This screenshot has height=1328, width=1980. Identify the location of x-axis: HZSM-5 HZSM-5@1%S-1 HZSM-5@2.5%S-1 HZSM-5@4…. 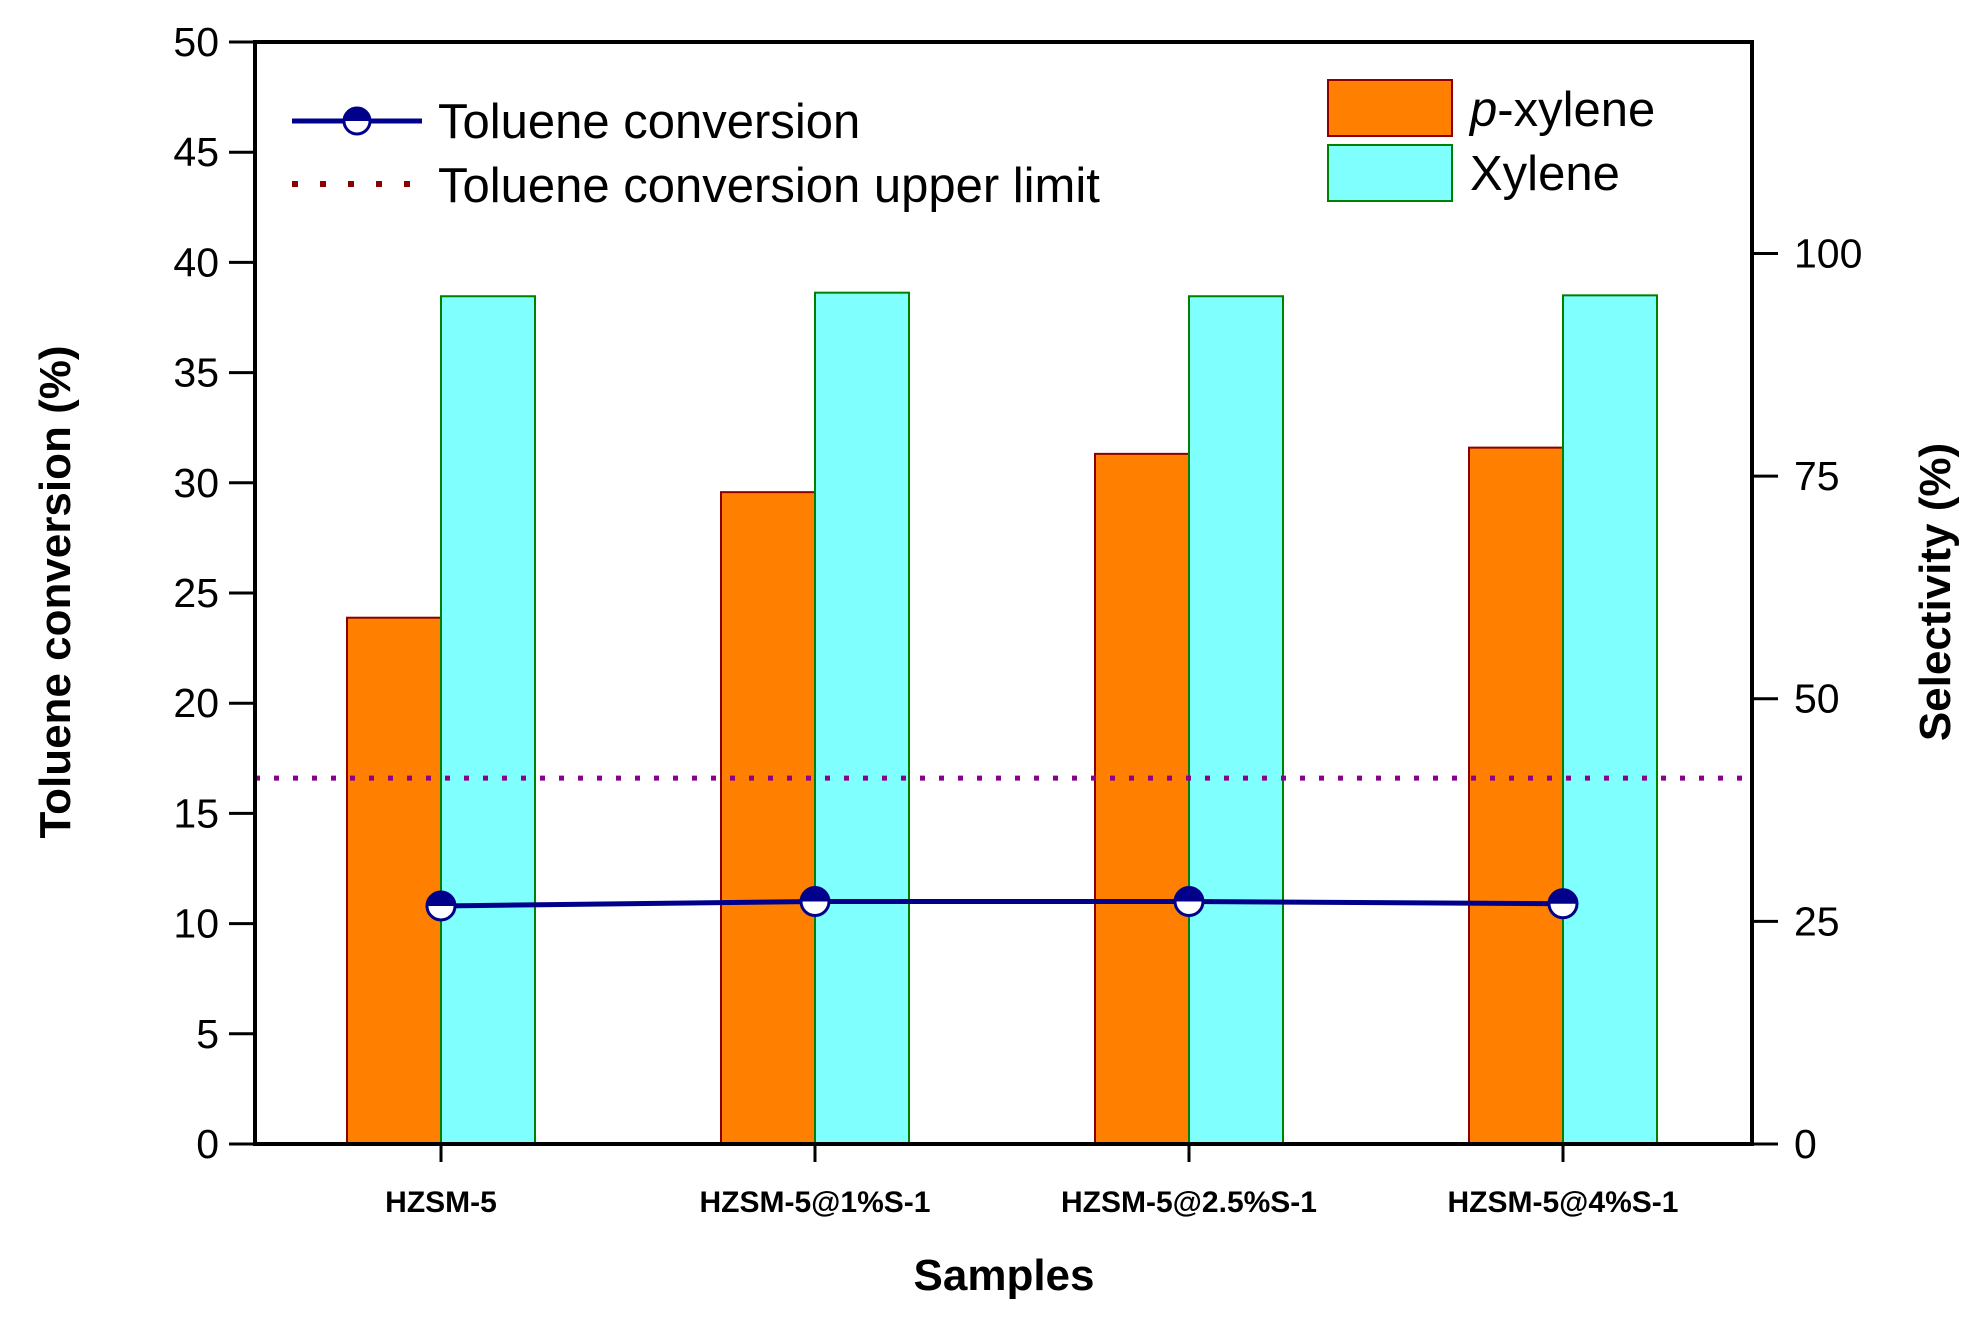
(1031, 1181).